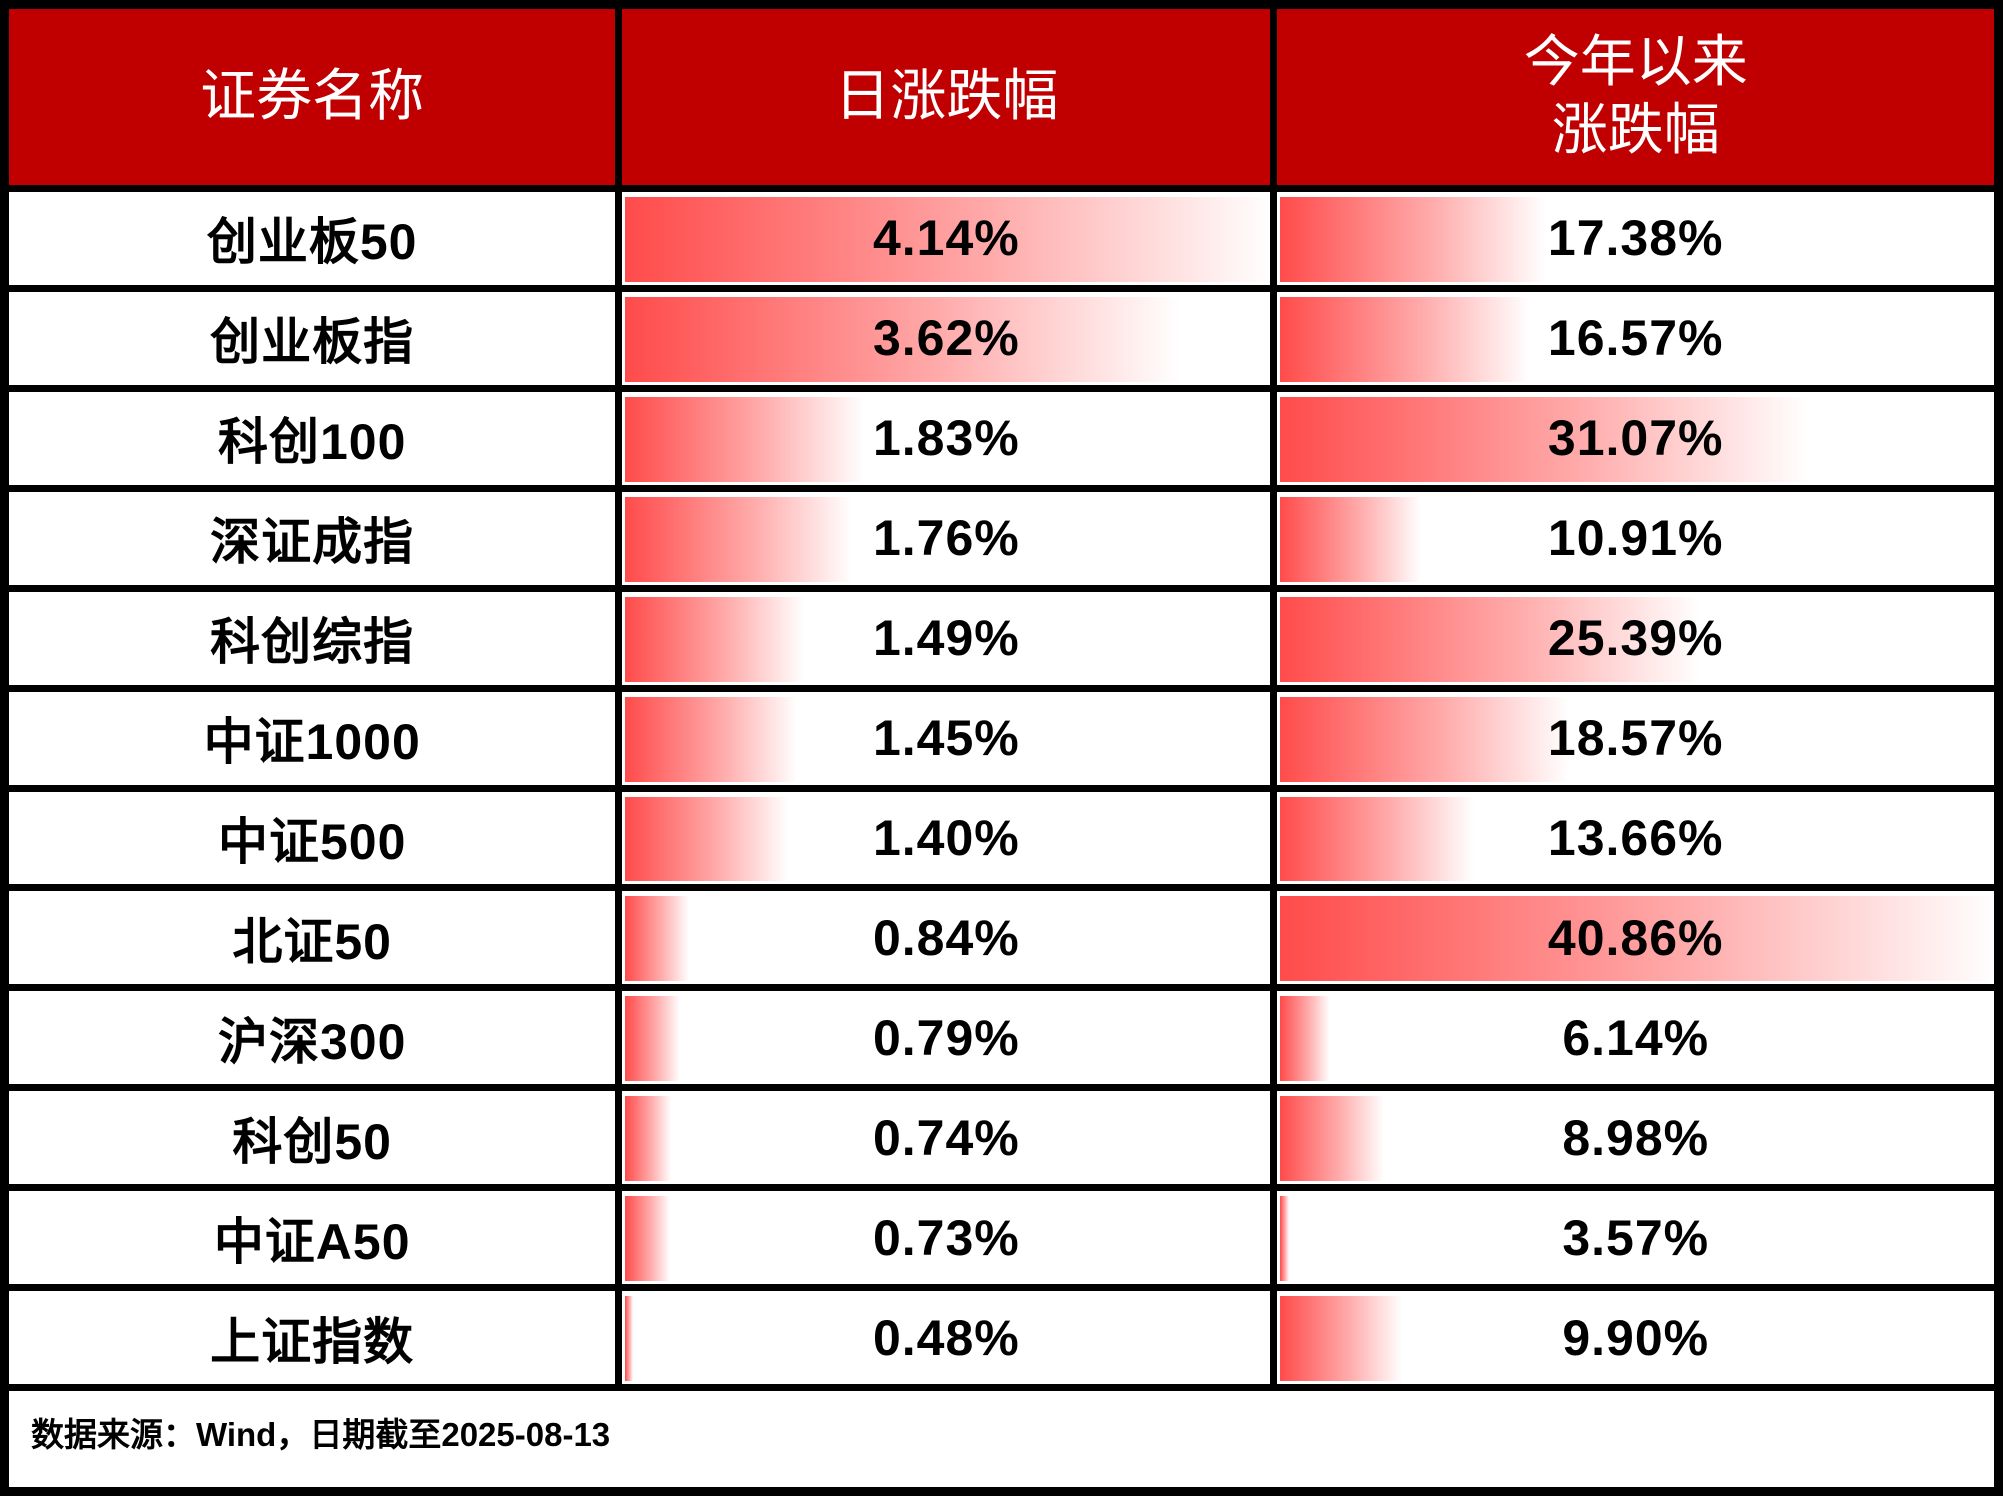 Image resolution: width=2003 pixels, height=1496 pixels. I want to click on table-row: 沪深300 0.79% 6.14%, so click(1001, 1041).